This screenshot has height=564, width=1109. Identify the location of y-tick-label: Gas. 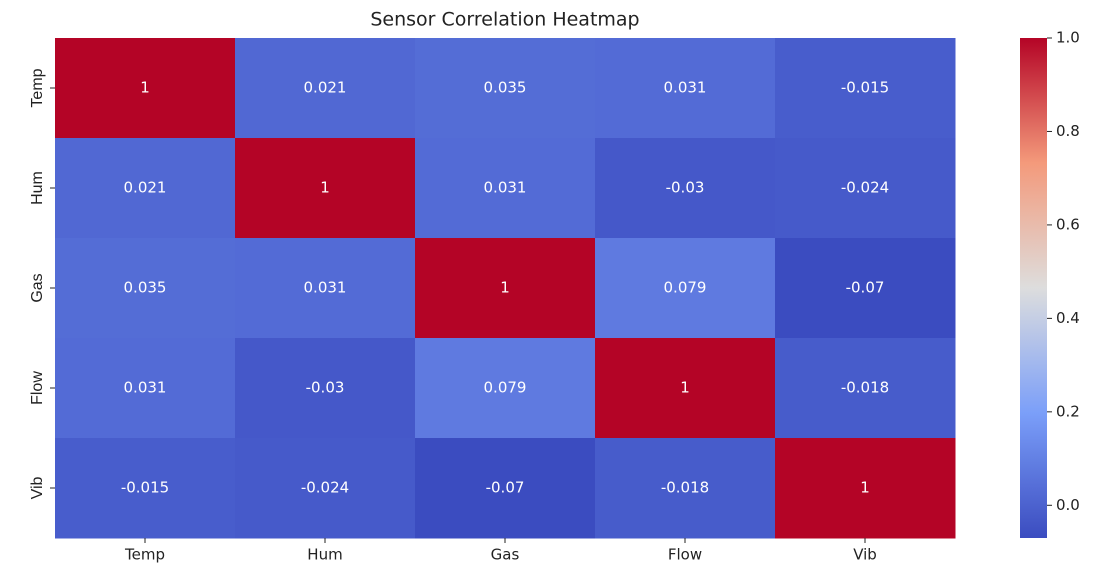
(37, 287).